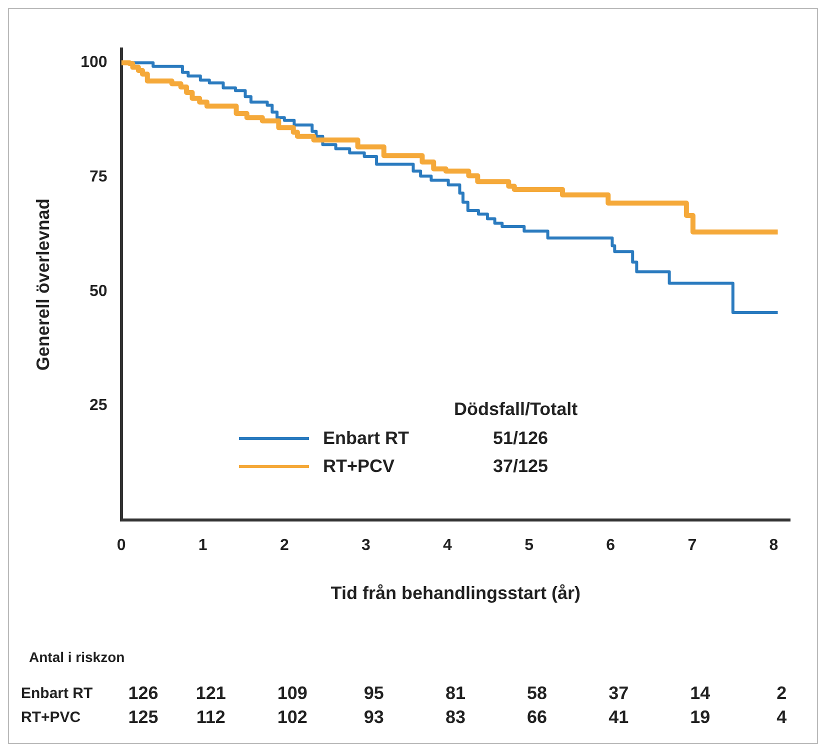 The width and height of the screenshot is (826, 752). Describe the element at coordinates (520, 466) in the screenshot. I see `annotation: 37/125` at that location.